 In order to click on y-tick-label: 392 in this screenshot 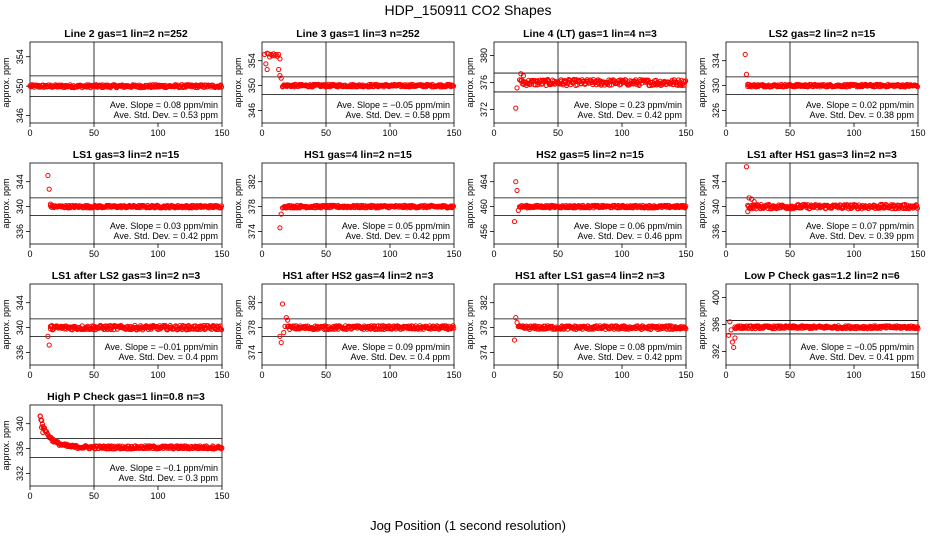, I will do `click(716, 351)`.